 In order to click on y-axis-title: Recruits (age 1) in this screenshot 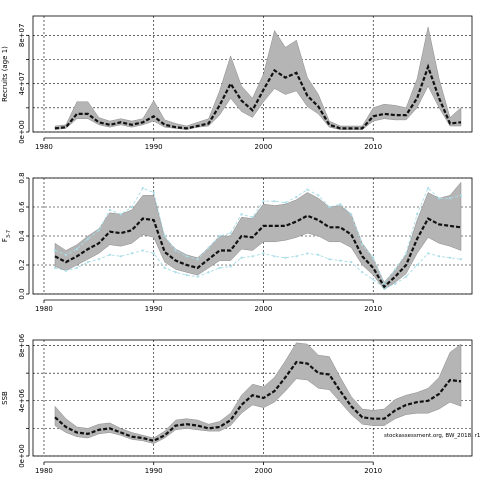, I will do `click(5, 74)`.